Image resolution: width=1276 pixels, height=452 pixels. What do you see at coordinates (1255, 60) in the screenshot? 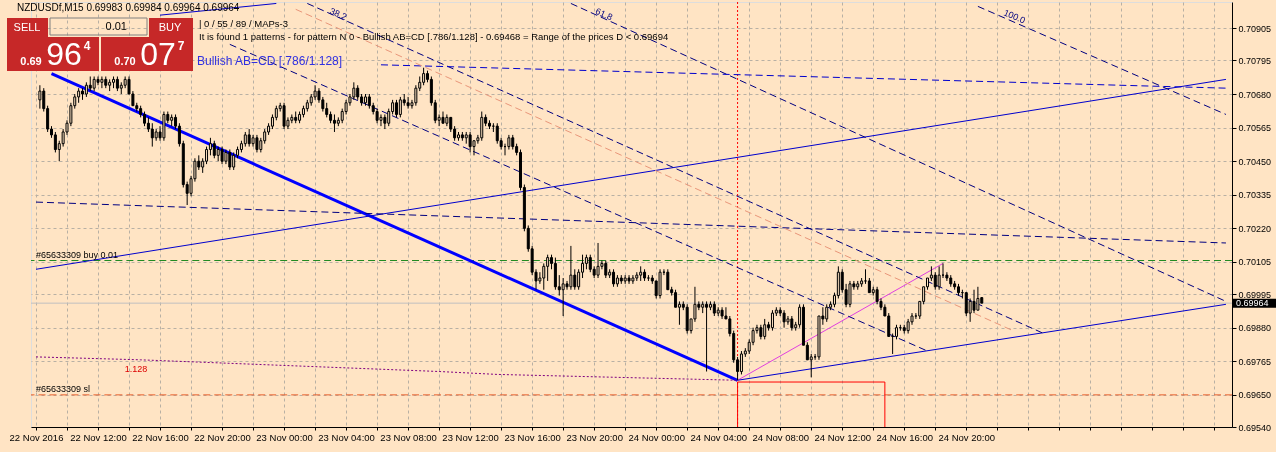
I see `y-tick-label: 0.70795` at bounding box center [1255, 60].